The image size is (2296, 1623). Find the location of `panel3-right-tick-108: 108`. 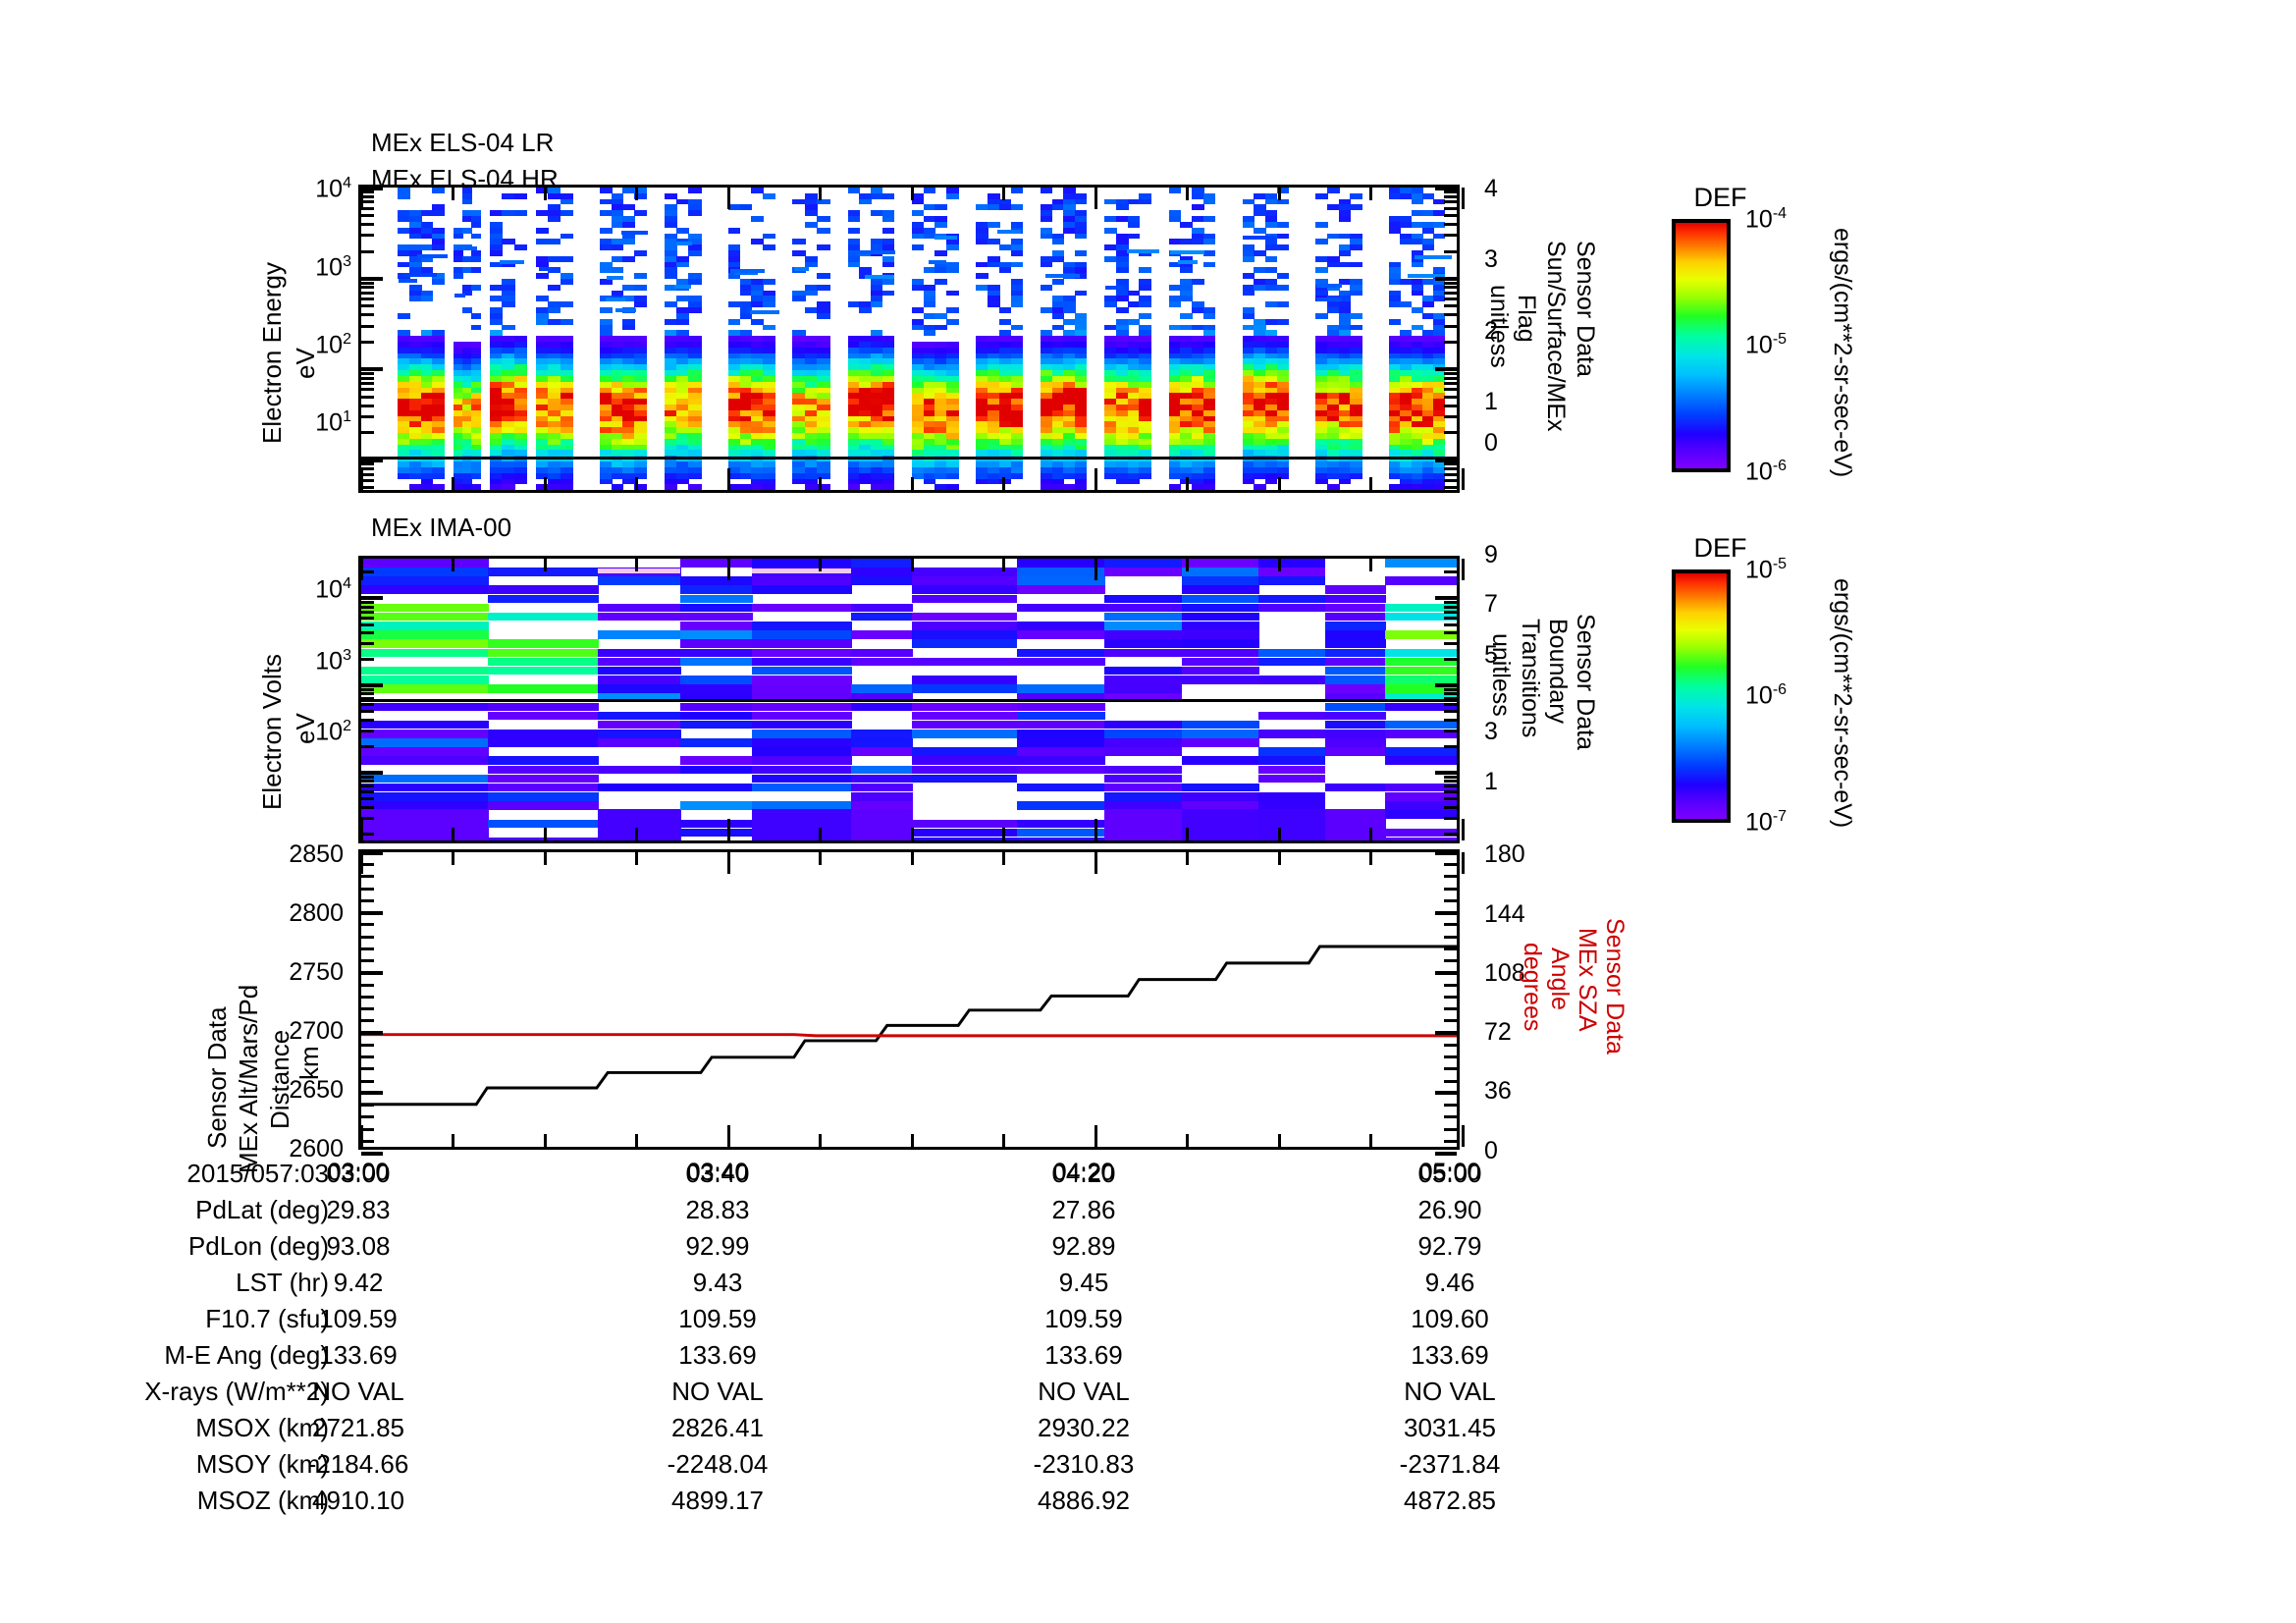

panel3-right-tick-108: 108 is located at coordinates (1504, 973).